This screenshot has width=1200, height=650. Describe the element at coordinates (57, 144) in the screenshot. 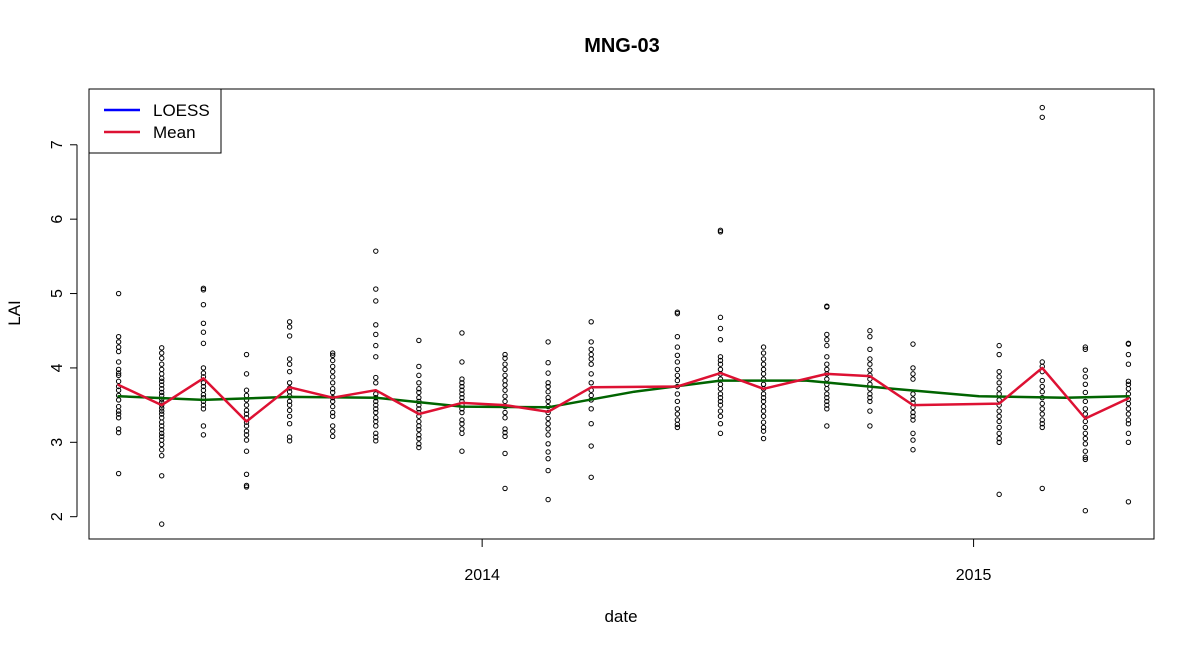

I see `y-tick-label: 7` at that location.